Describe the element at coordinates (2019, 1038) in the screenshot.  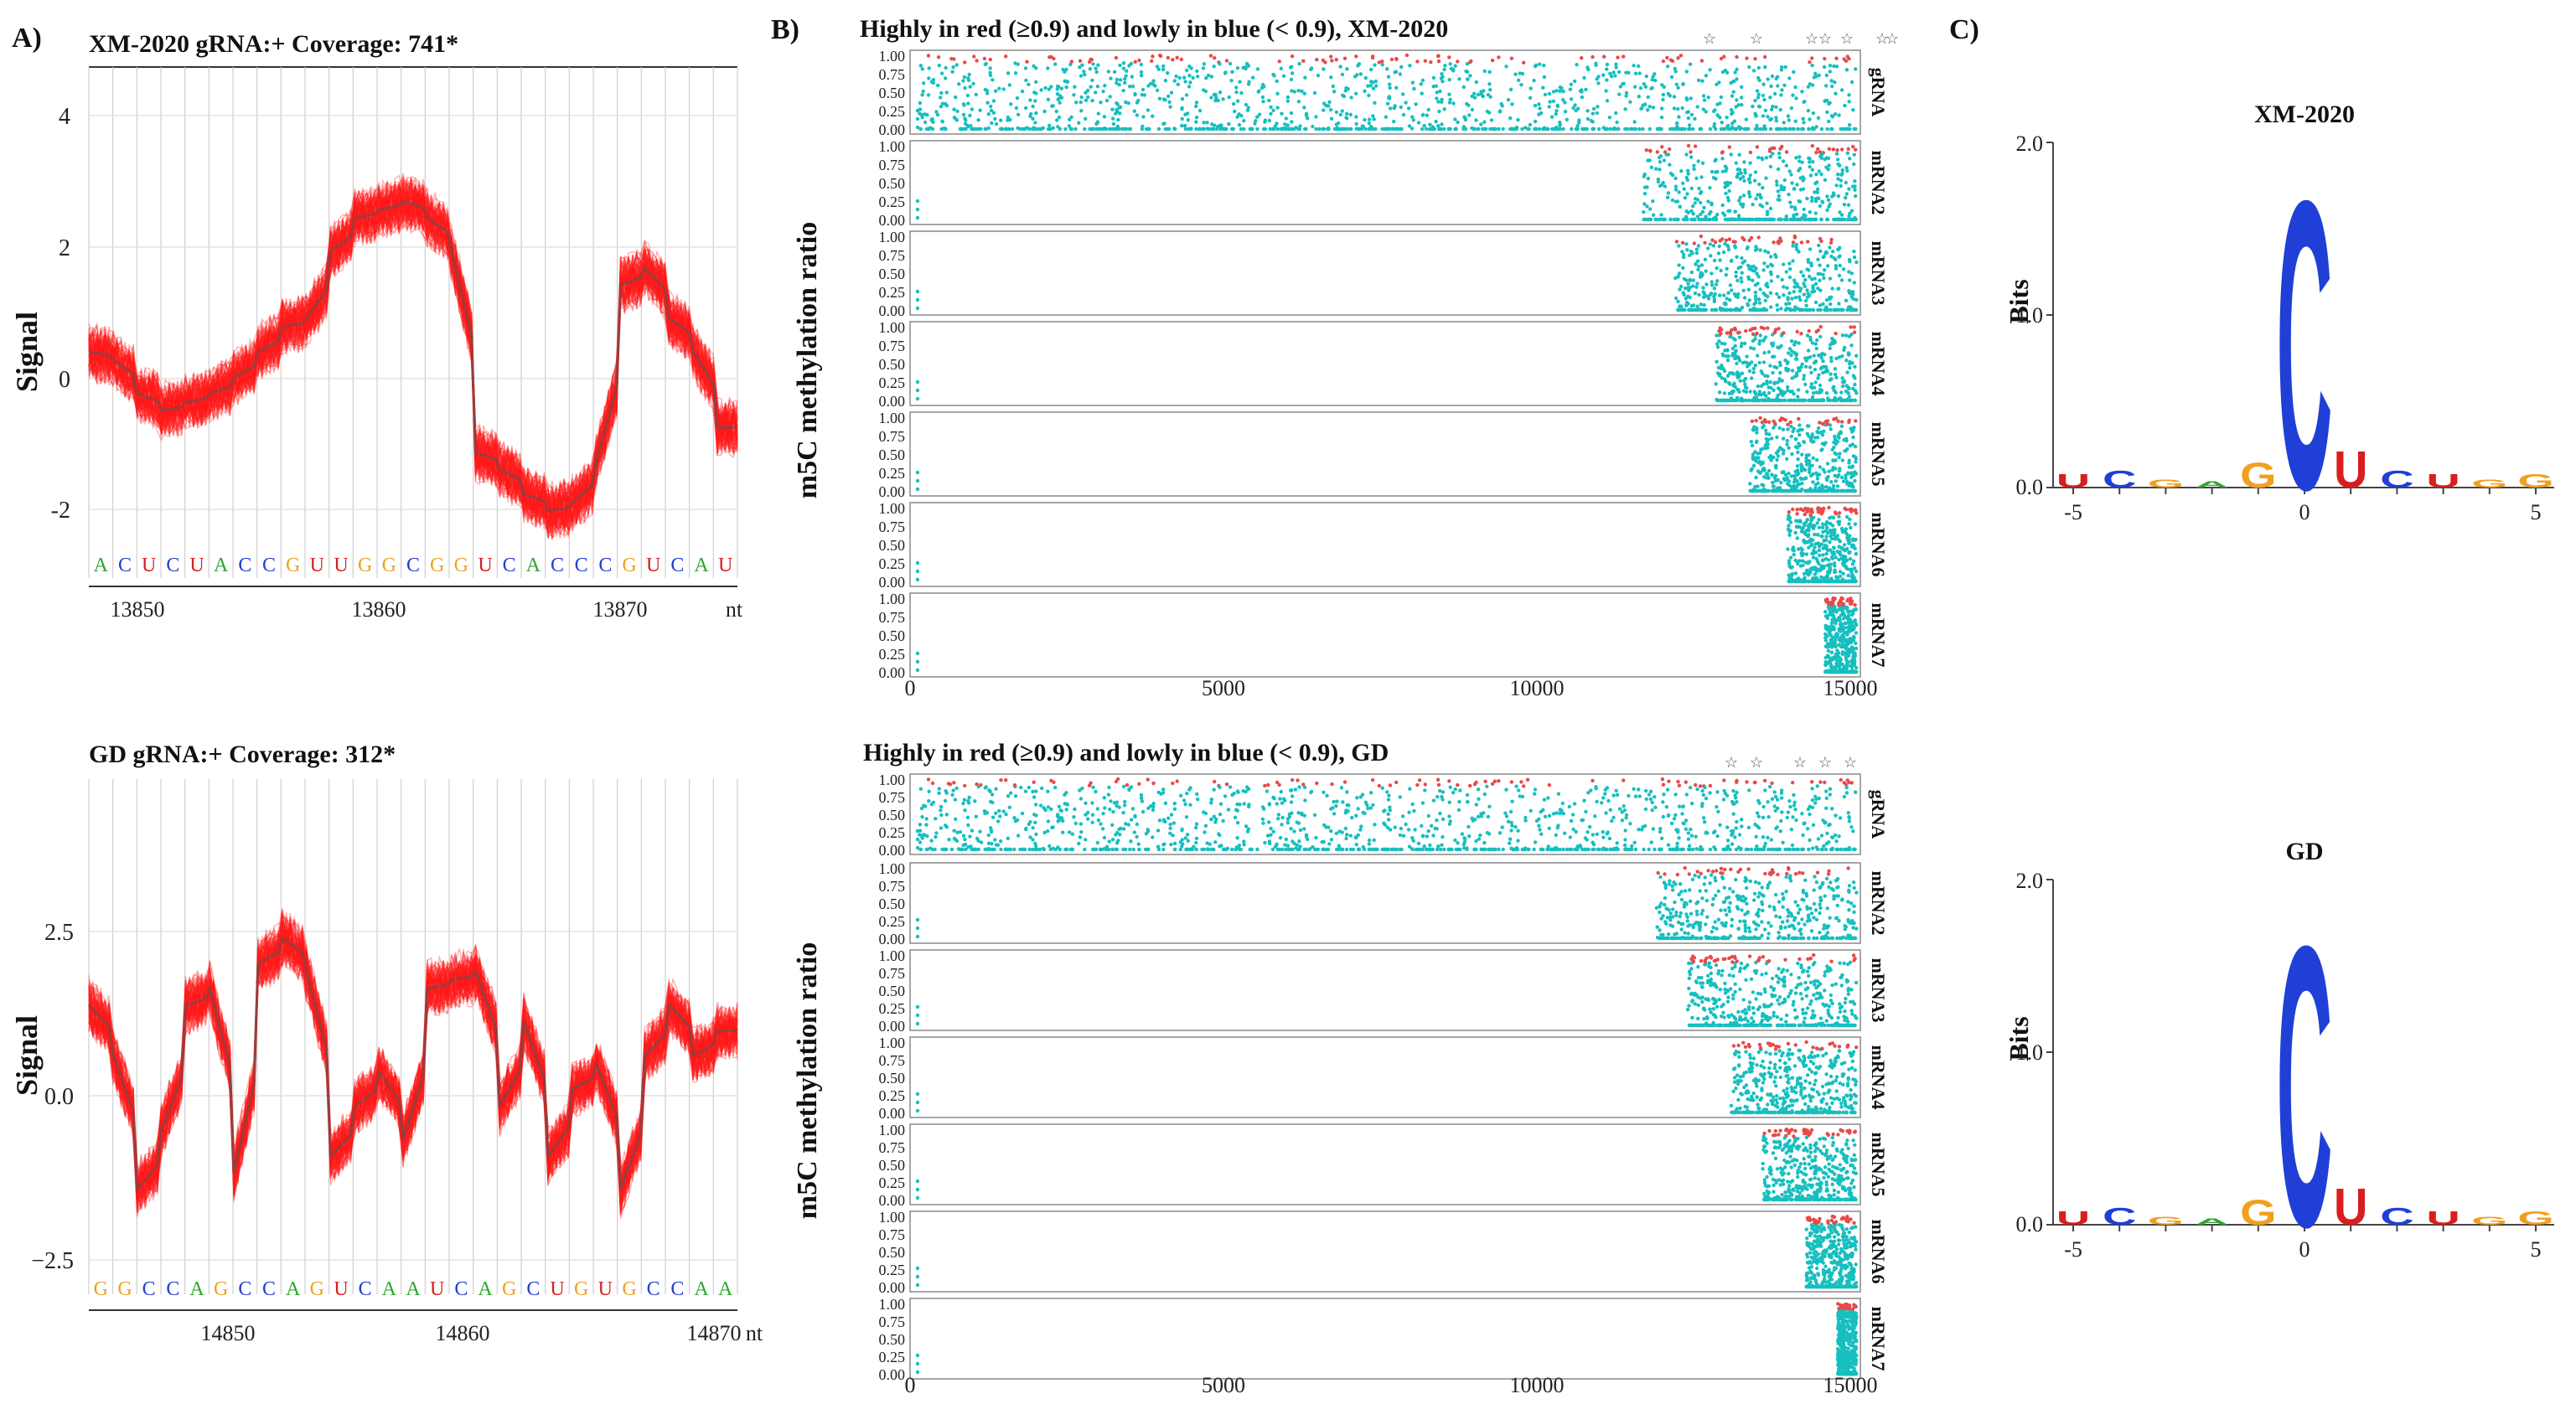
I see `y-axis-label: Bits` at that location.